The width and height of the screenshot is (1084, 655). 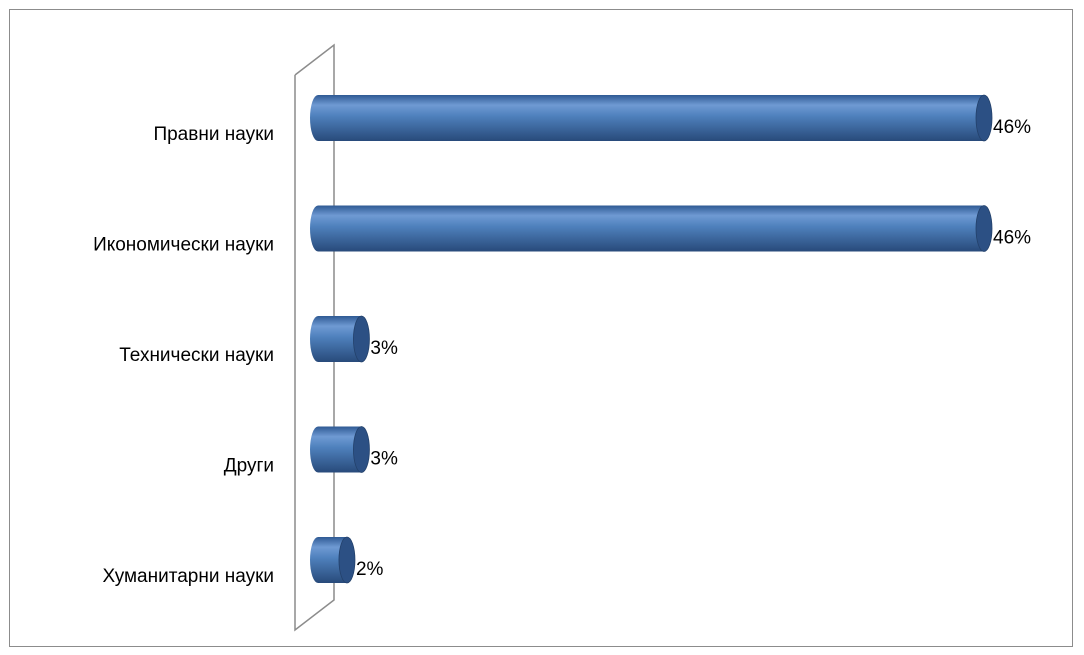 What do you see at coordinates (213, 134) in the screenshot?
I see `category-label-0: Правни науки` at bounding box center [213, 134].